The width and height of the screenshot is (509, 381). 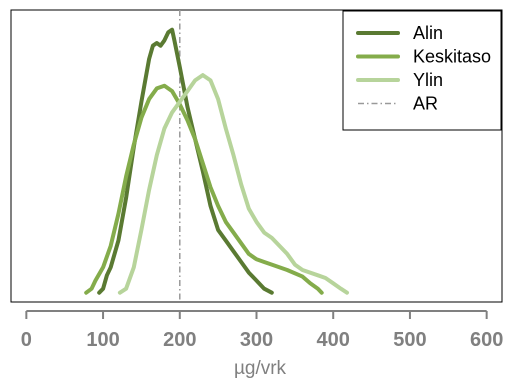 I want to click on x-tick-label: 300, so click(x=256, y=340).